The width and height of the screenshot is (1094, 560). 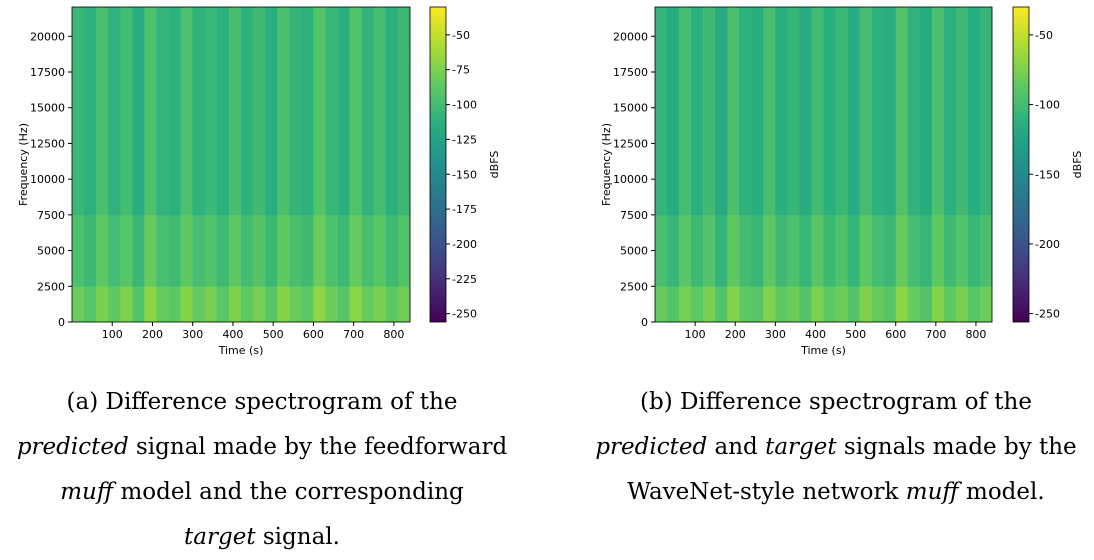 What do you see at coordinates (464, 209) in the screenshot?
I see `colorbar-tick-label: -175` at bounding box center [464, 209].